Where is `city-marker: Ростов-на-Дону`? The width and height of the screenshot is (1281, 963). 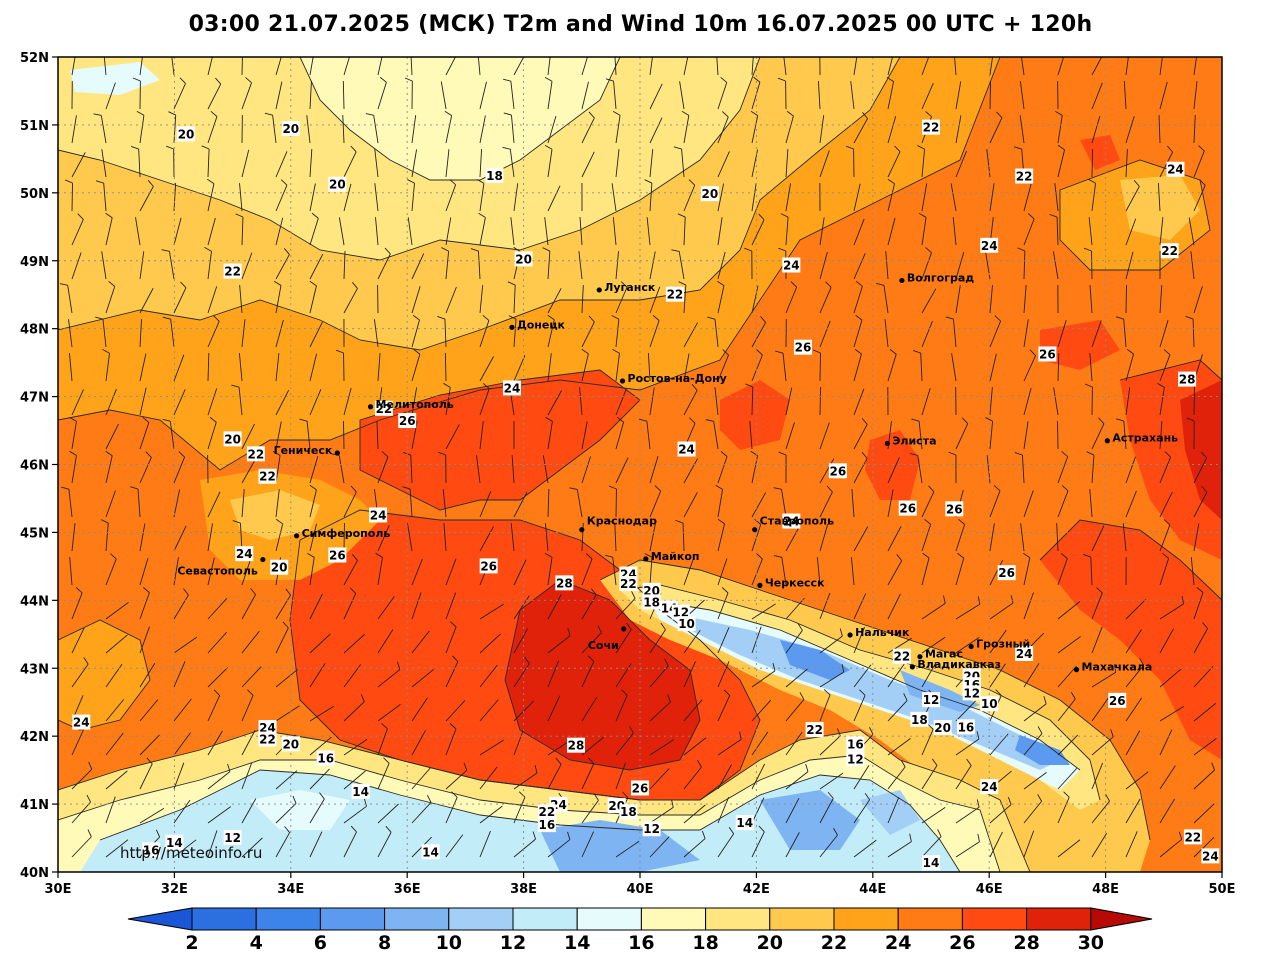
city-marker: Ростов-на-Дону is located at coordinates (673, 378).